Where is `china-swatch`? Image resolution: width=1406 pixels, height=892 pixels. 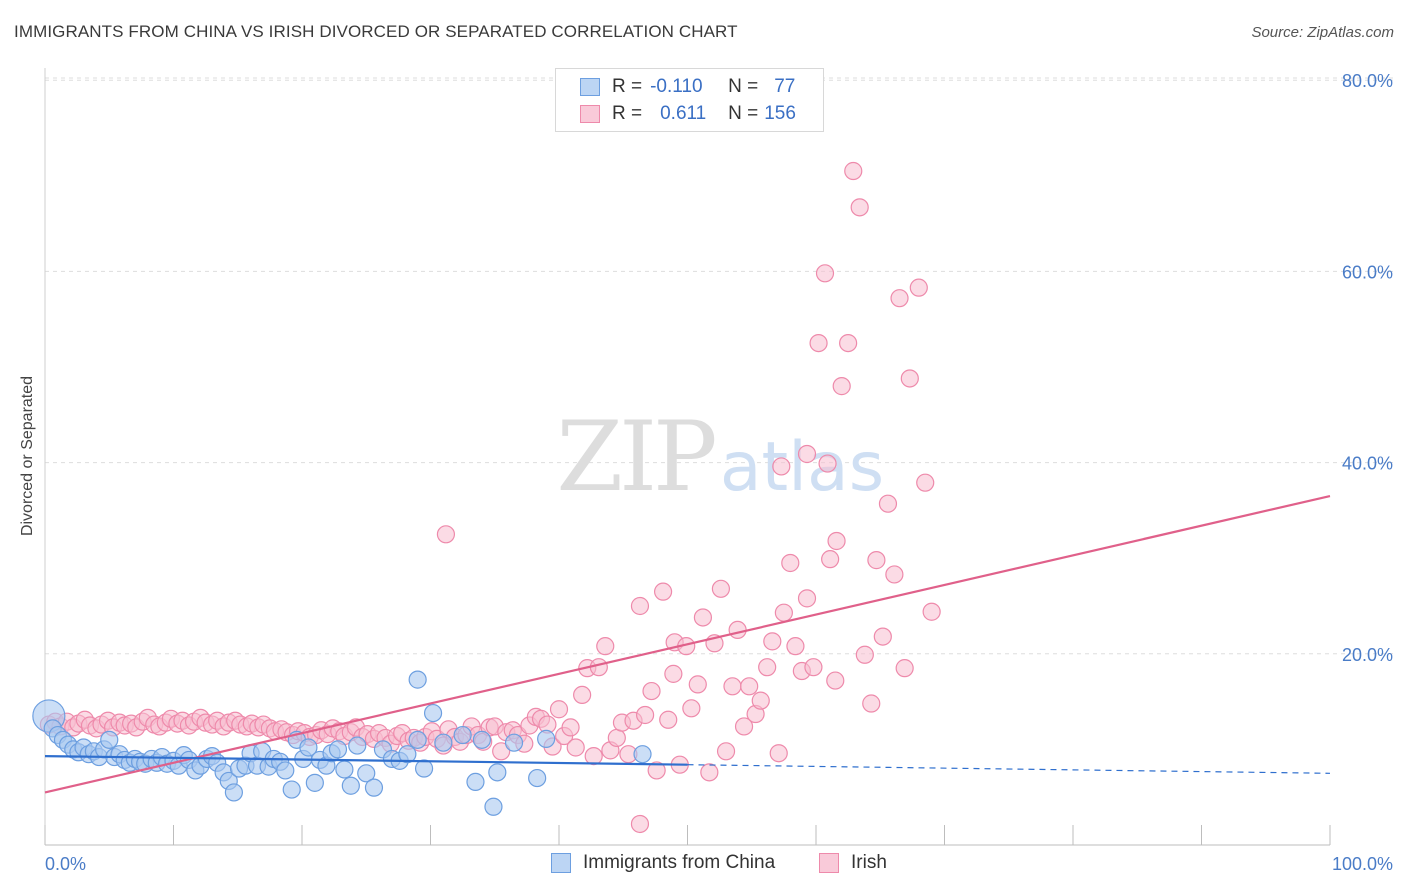
china-swatch is located at coordinates (590, 87).